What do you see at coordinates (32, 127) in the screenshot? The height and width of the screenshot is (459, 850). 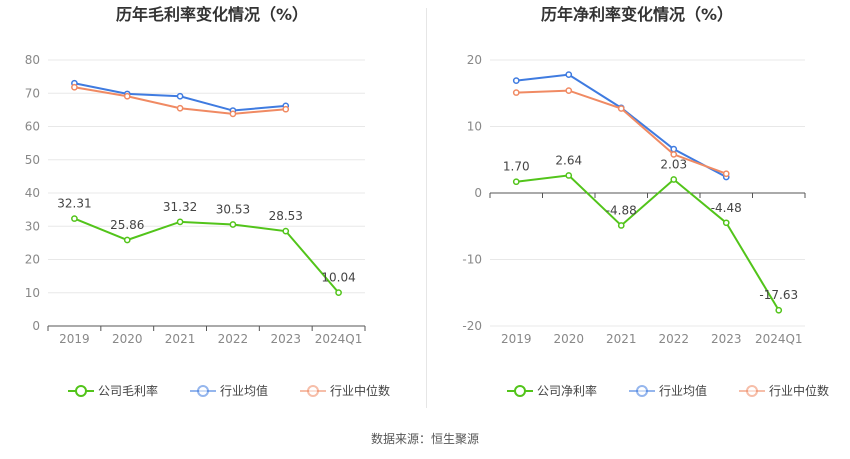 I see `y-tick-label: 60` at bounding box center [32, 127].